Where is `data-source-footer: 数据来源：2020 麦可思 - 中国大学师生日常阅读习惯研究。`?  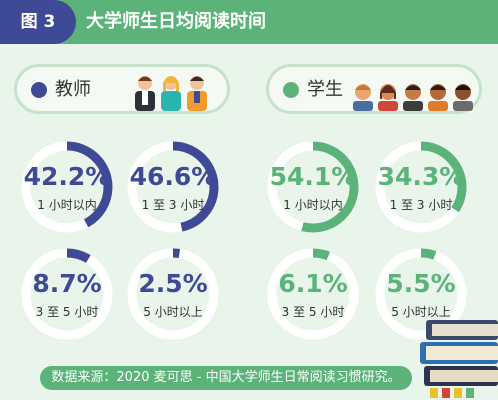 data-source-footer: 数据来源：2020 麦可思 - 中国大学师生日常阅读习惯研究。 is located at coordinates (226, 378).